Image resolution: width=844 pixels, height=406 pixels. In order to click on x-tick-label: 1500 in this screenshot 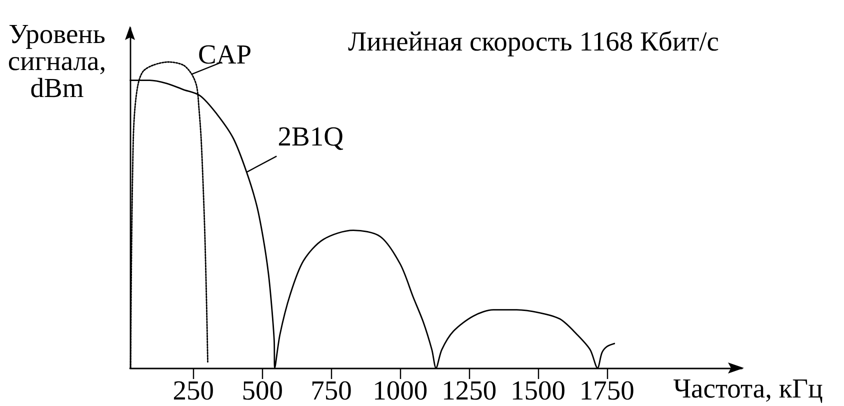, I will do `click(538, 390)`.